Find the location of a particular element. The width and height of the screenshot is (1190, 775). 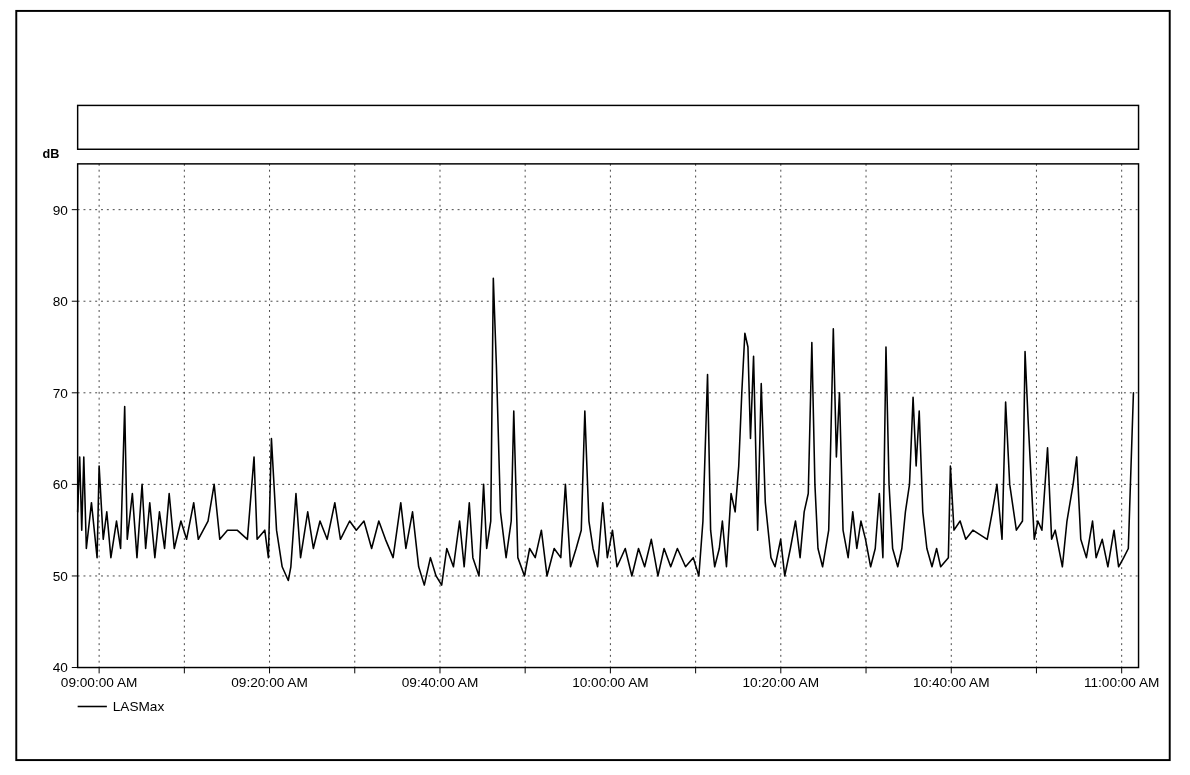

legend-label: LASMax is located at coordinates (138, 707).